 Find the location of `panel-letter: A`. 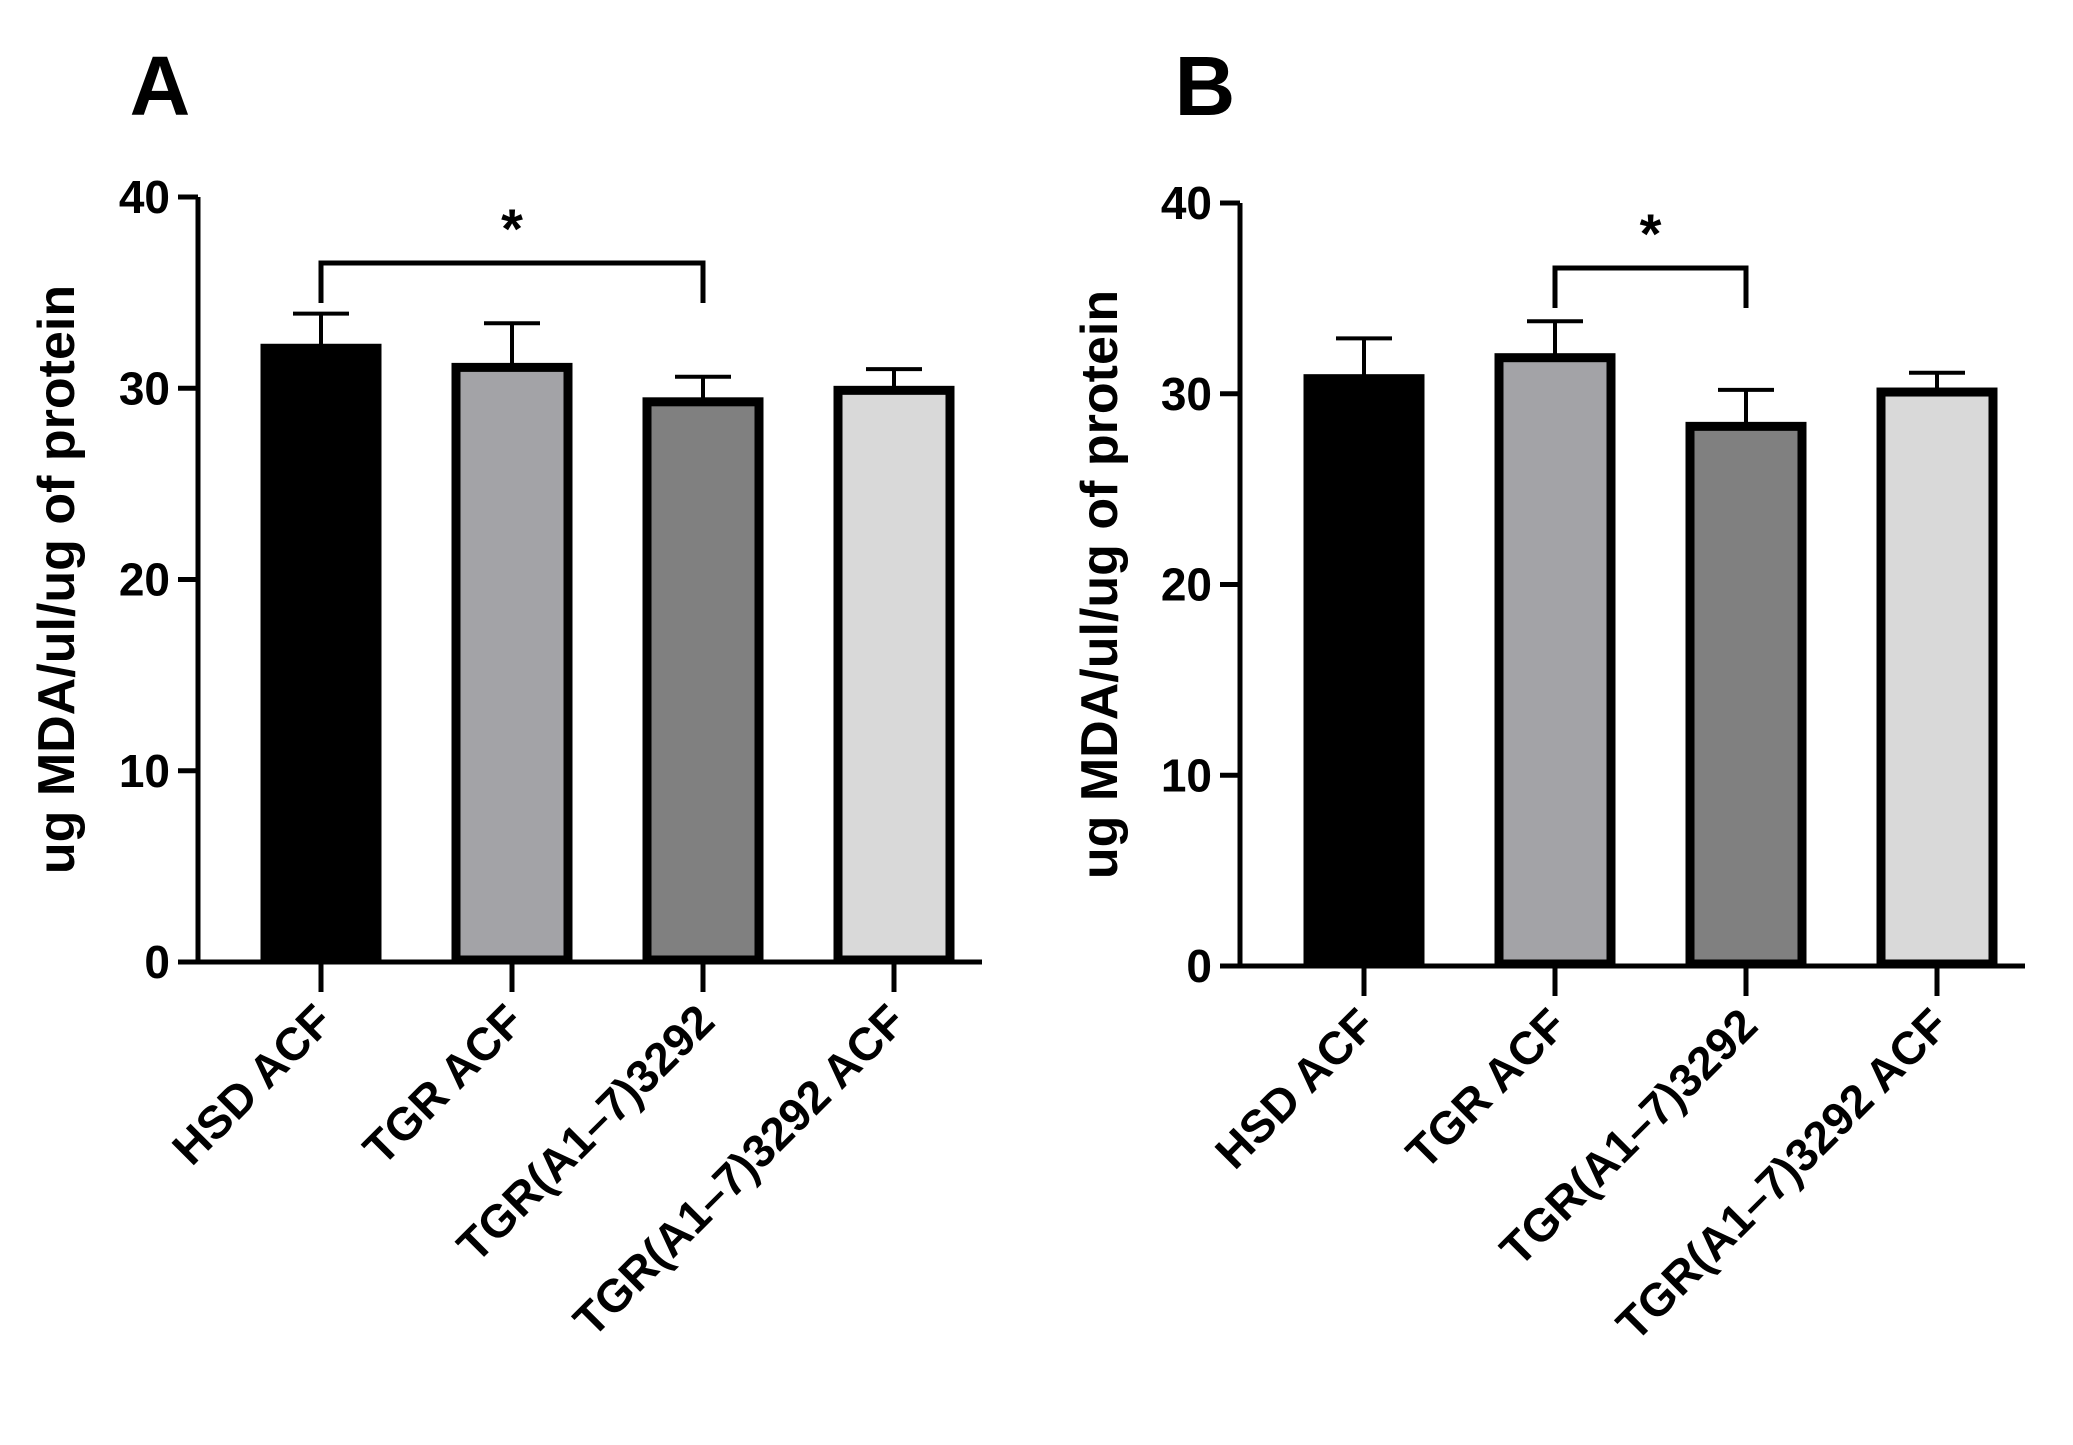

panel-letter: A is located at coordinates (160, 86).